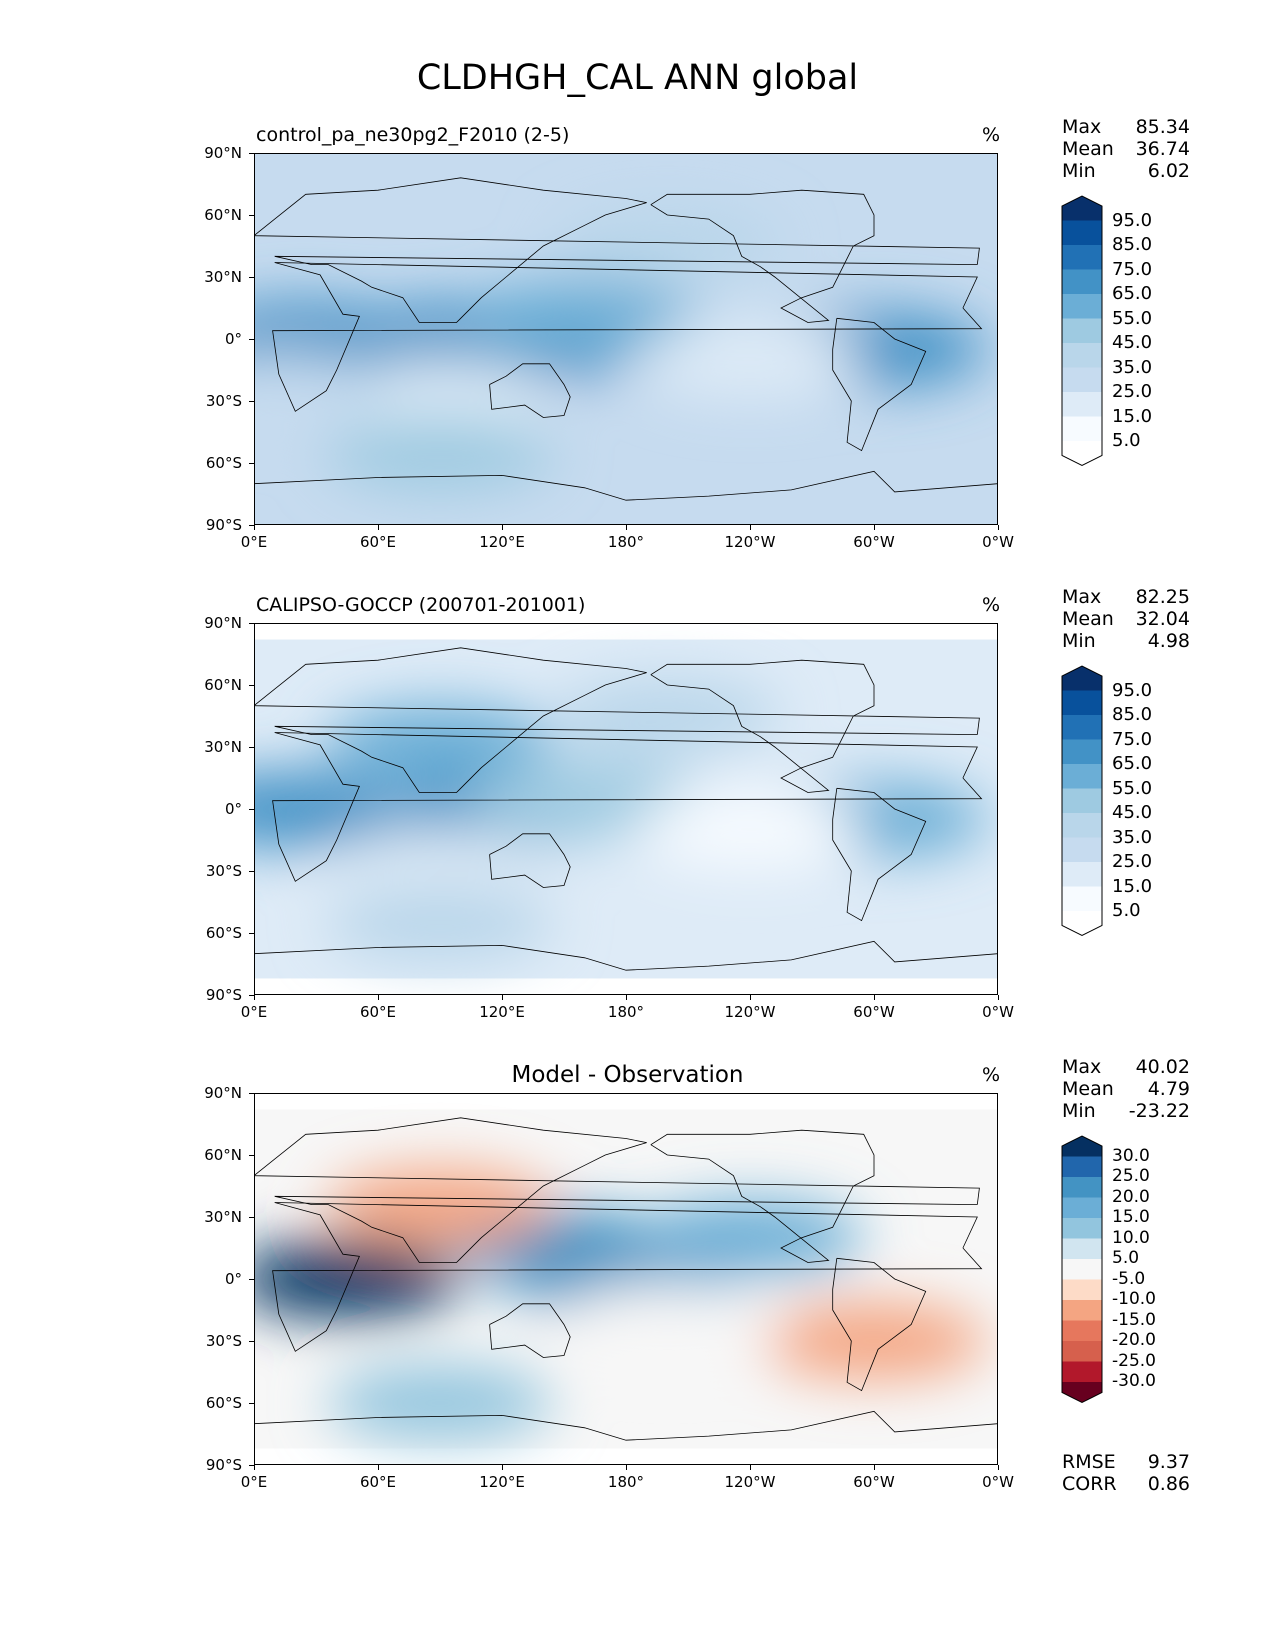  I want to click on x-tick-label: 0°E, so click(254, 1482).